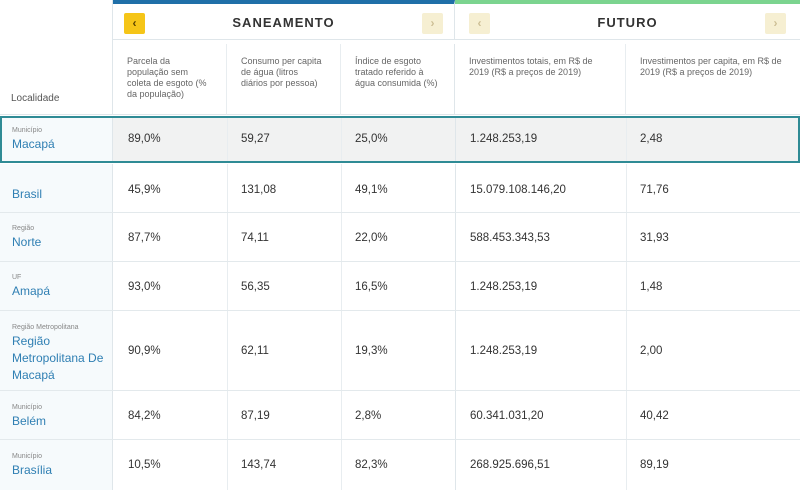 Image resolution: width=800 pixels, height=490 pixels. Describe the element at coordinates (368, 416) in the screenshot. I see `cell-value: 2,8%` at that location.